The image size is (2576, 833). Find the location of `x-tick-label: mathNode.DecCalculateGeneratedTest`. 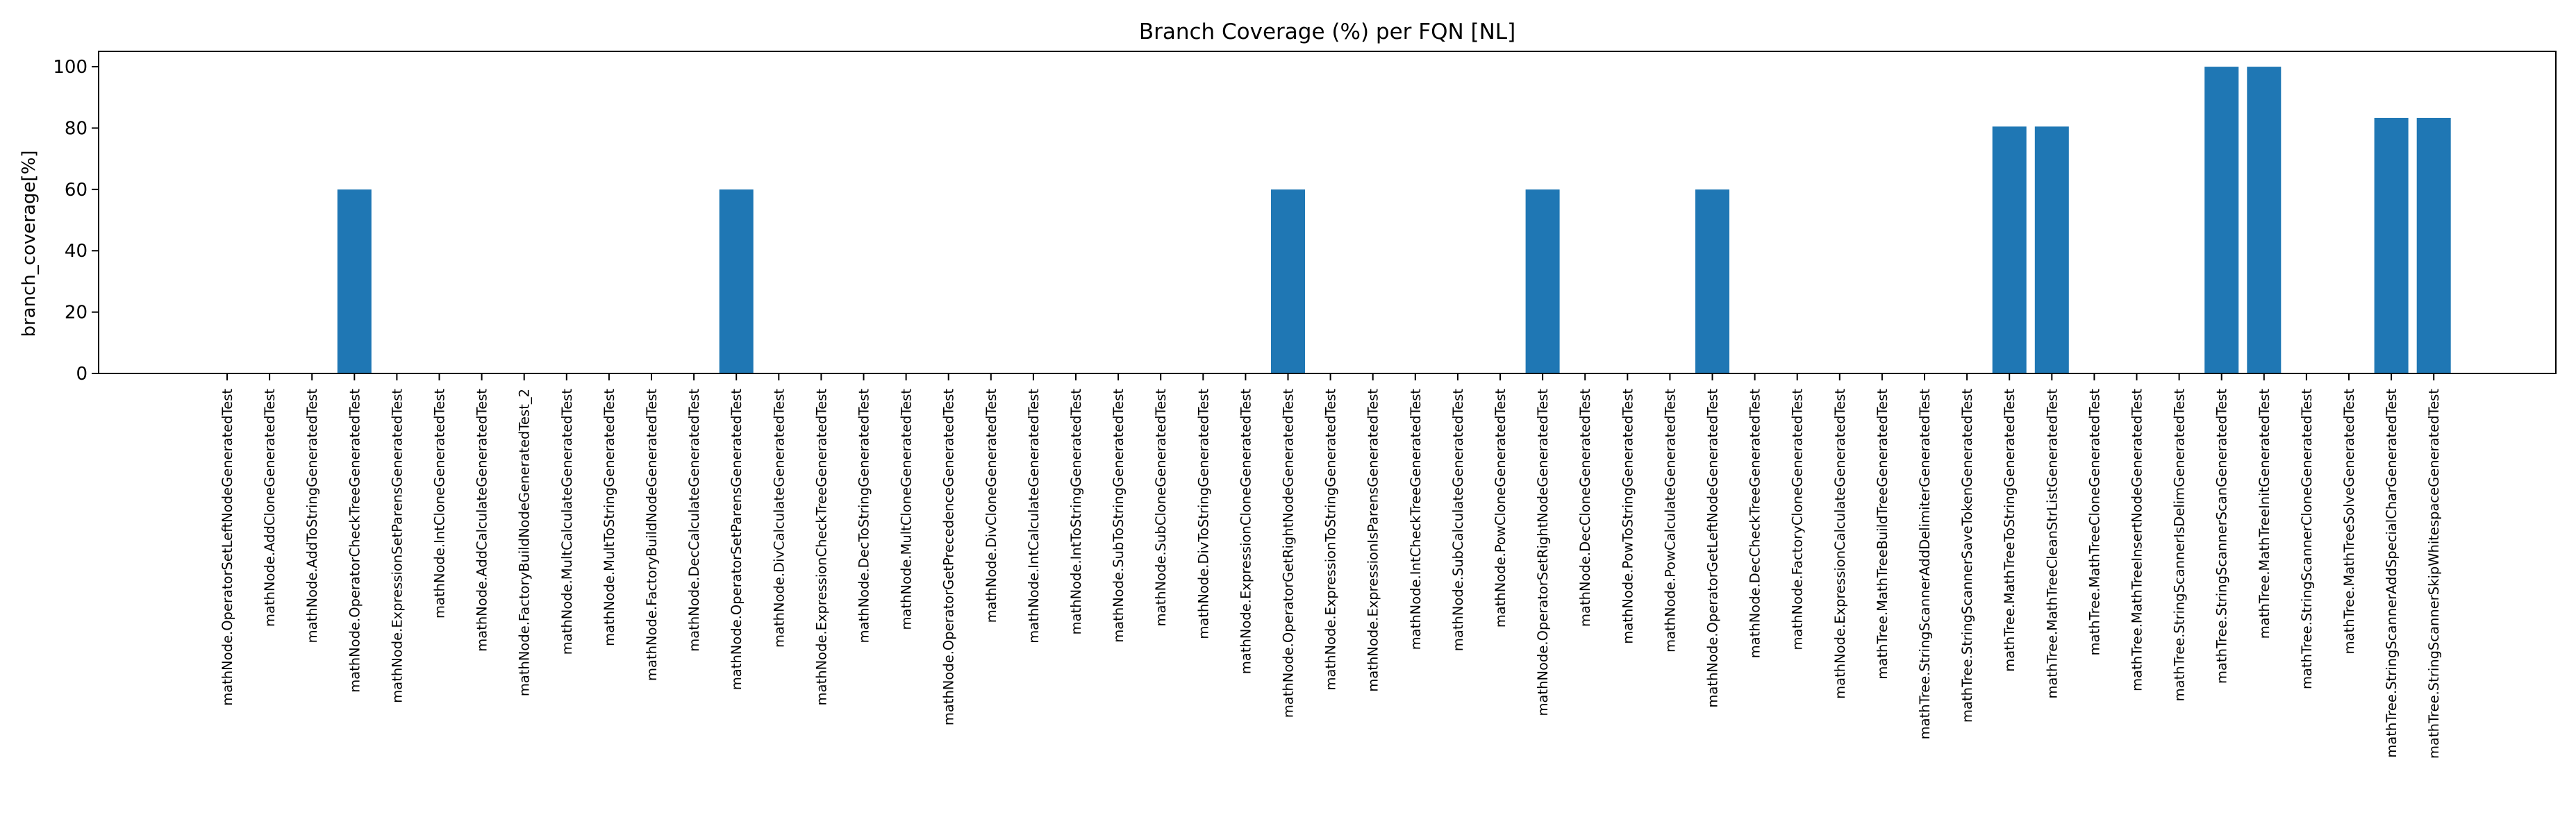

x-tick-label: mathNode.DecCalculateGeneratedTest is located at coordinates (694, 520).